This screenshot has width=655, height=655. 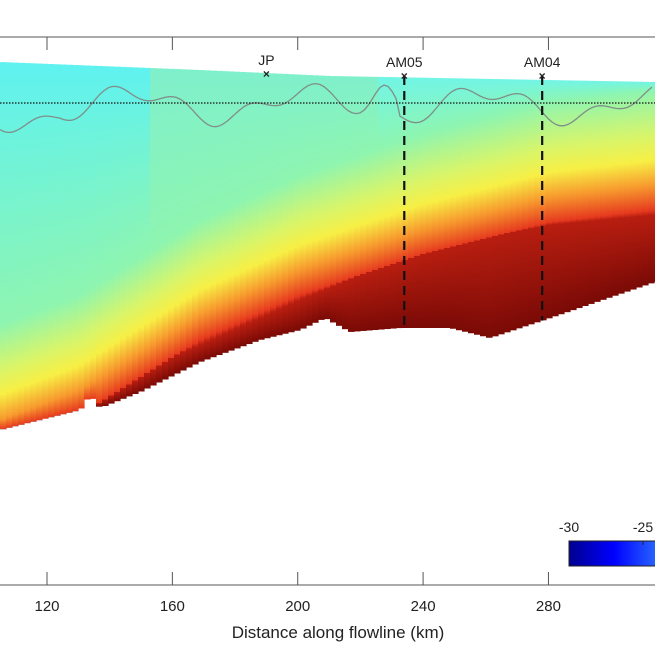 I want to click on marker-label: AM05, so click(x=404, y=62).